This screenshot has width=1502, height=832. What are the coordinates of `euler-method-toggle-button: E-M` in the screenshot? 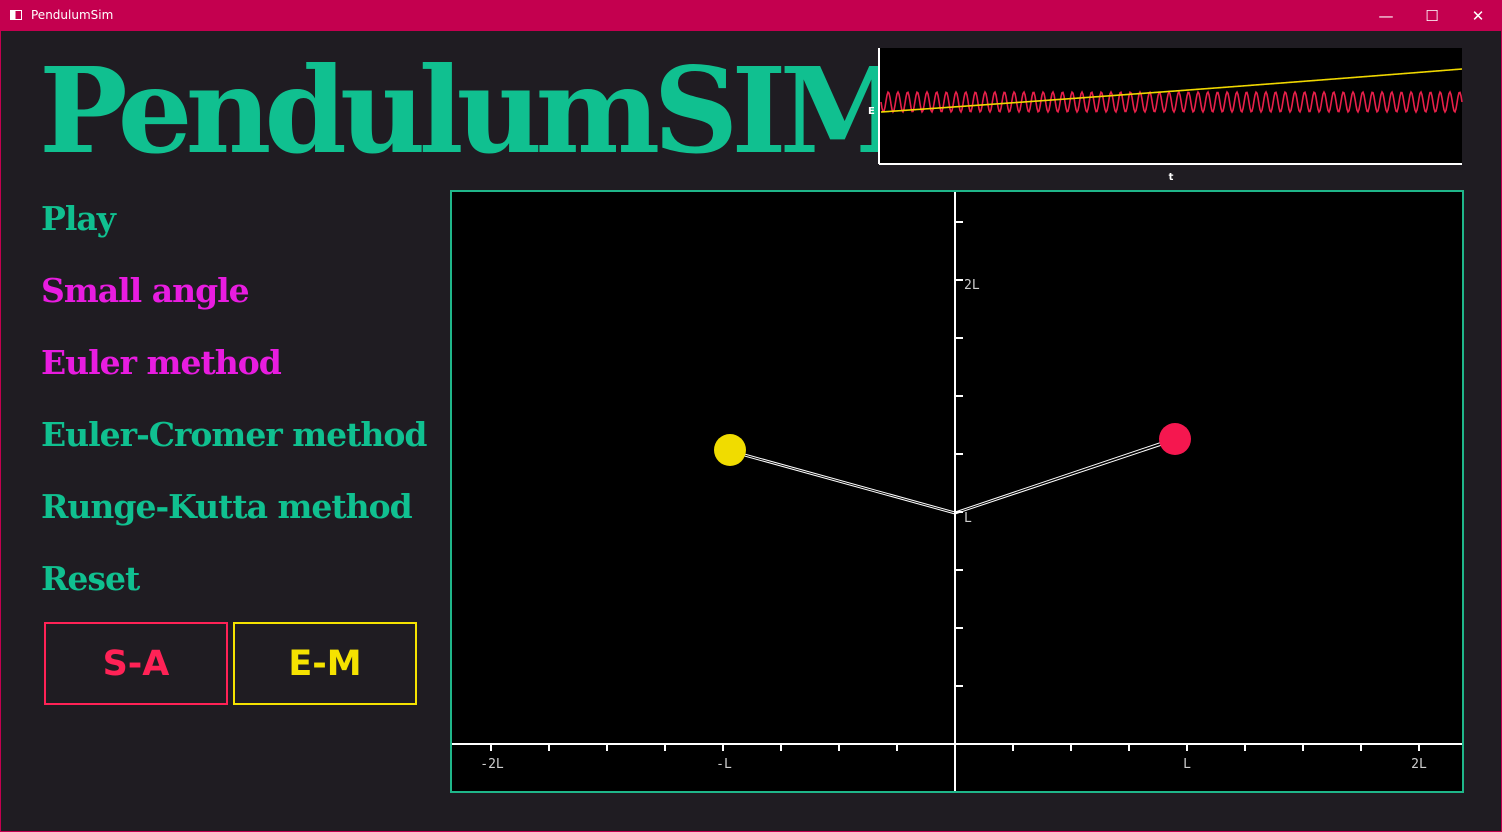 It's located at (325, 663).